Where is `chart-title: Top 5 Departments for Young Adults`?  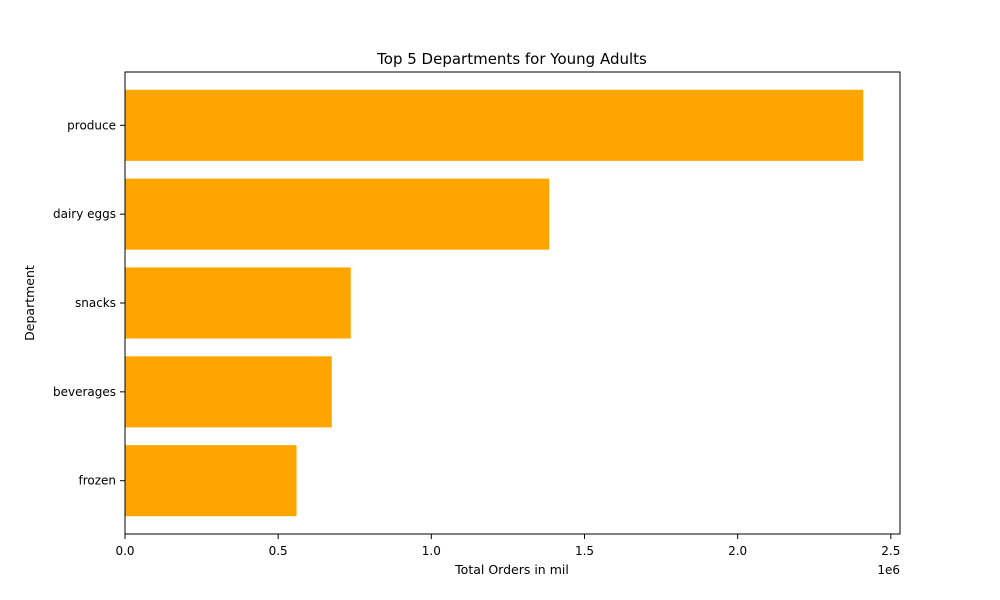 chart-title: Top 5 Departments for Young Adults is located at coordinates (511, 59).